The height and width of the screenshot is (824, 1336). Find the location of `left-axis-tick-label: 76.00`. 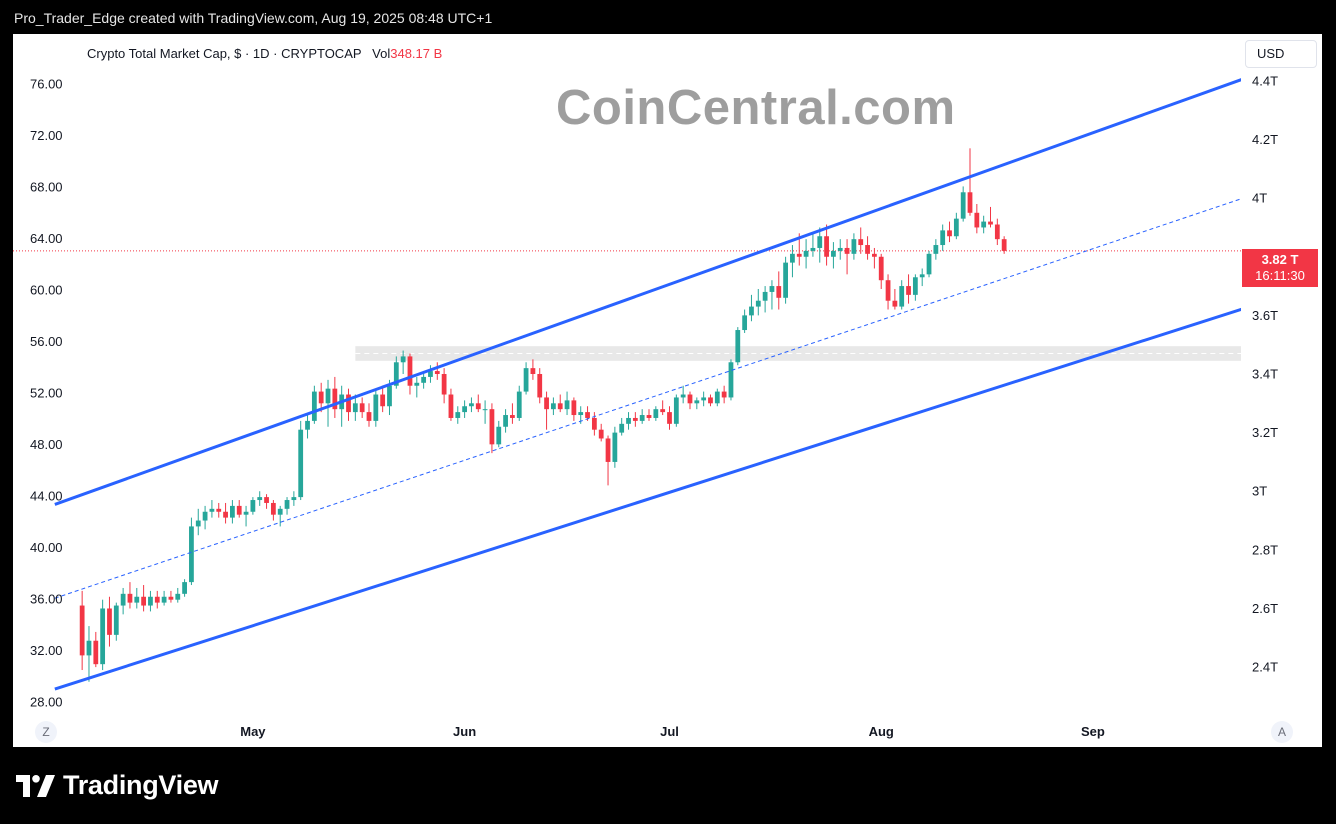

left-axis-tick-label: 76.00 is located at coordinates (46, 84).